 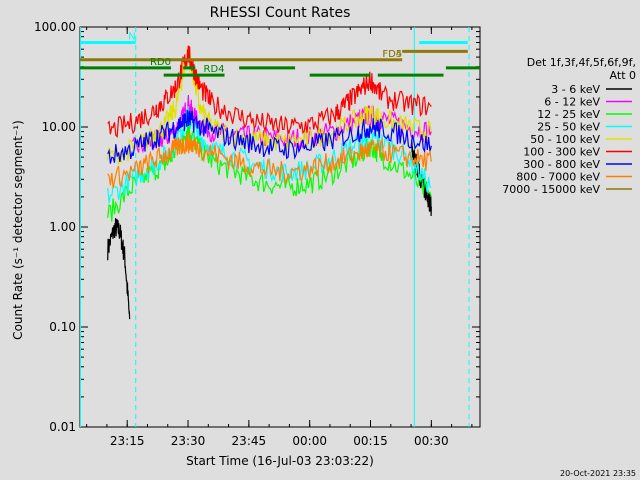 What do you see at coordinates (568, 127) in the screenshot?
I see `legend-label: 25 - 50 keV` at bounding box center [568, 127].